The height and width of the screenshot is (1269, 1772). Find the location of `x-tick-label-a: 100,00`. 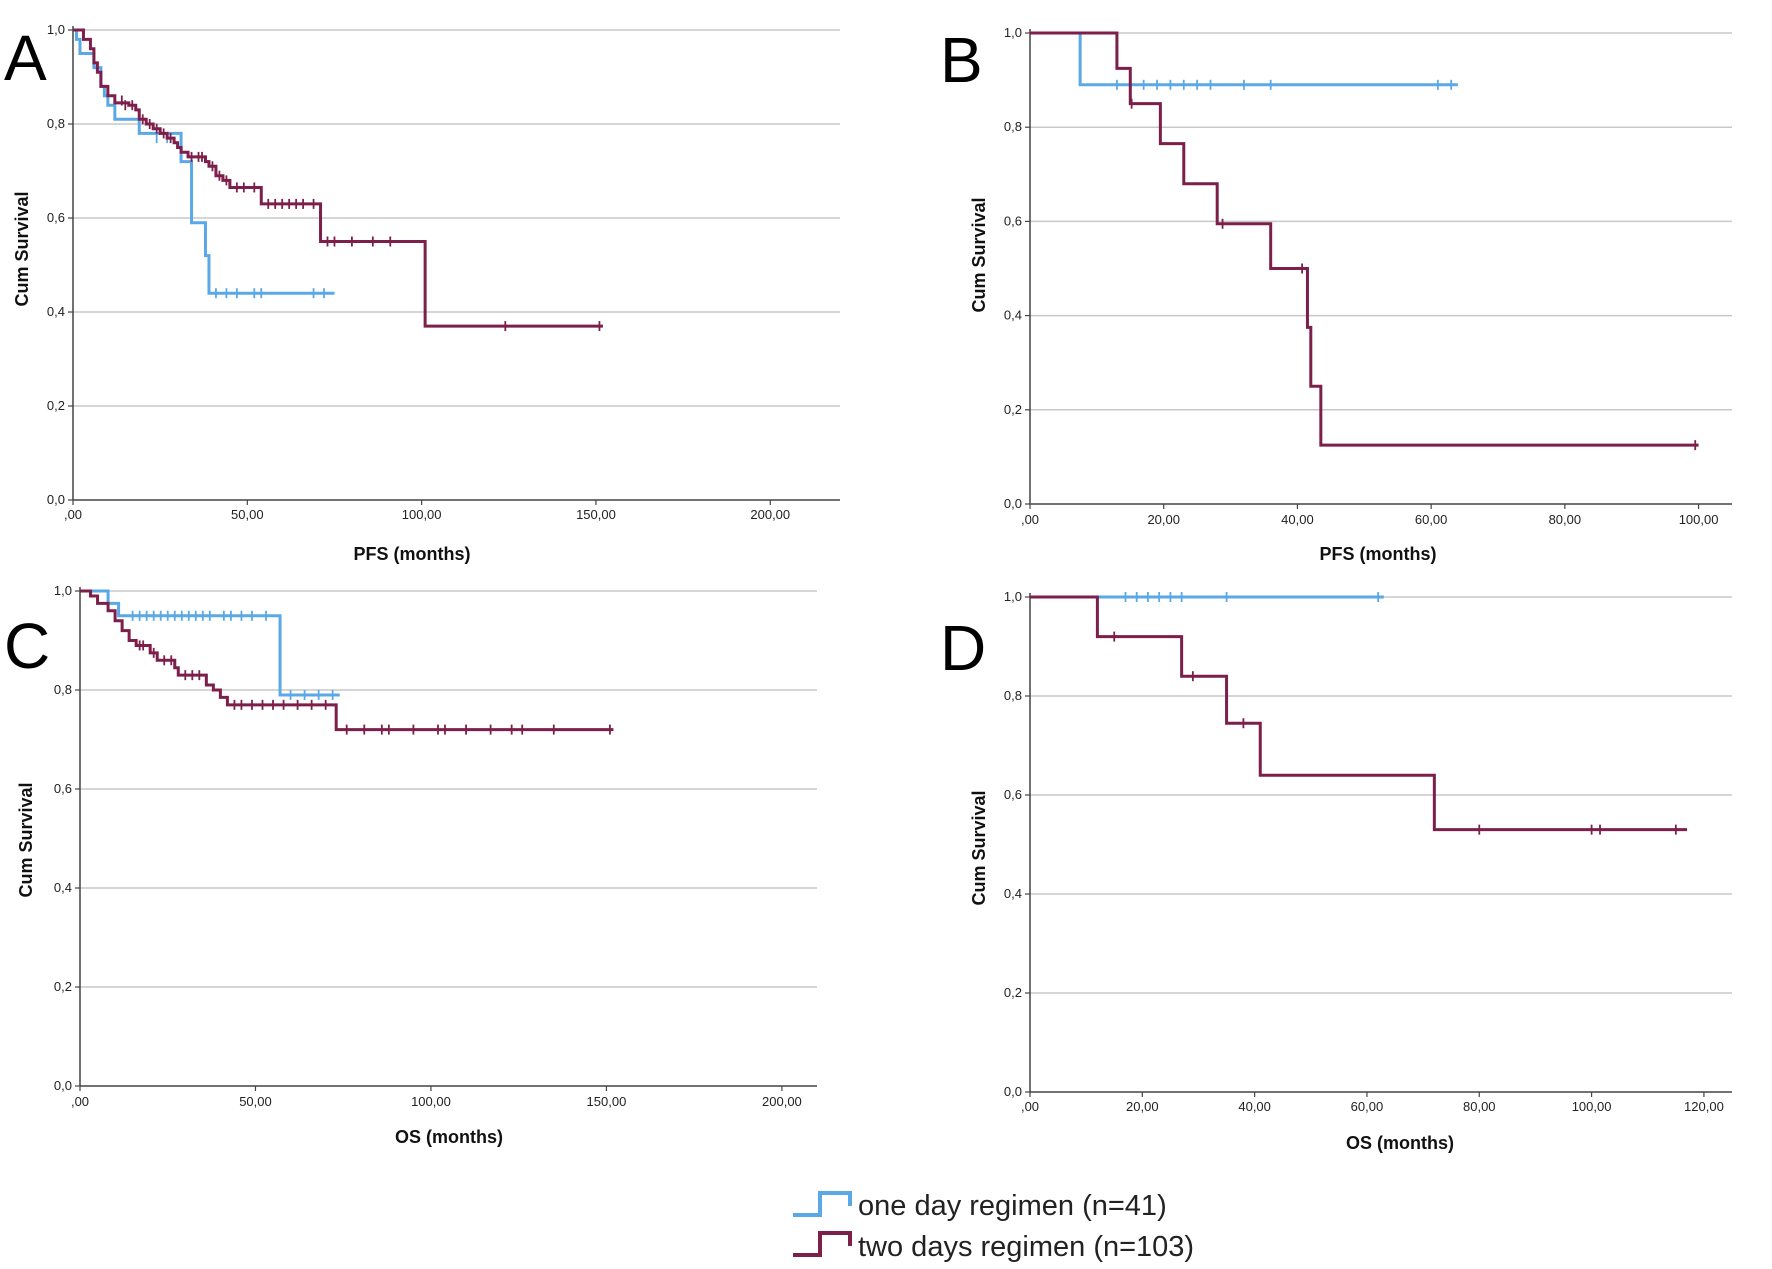

x-tick-label-a: 100,00 is located at coordinates (422, 514).